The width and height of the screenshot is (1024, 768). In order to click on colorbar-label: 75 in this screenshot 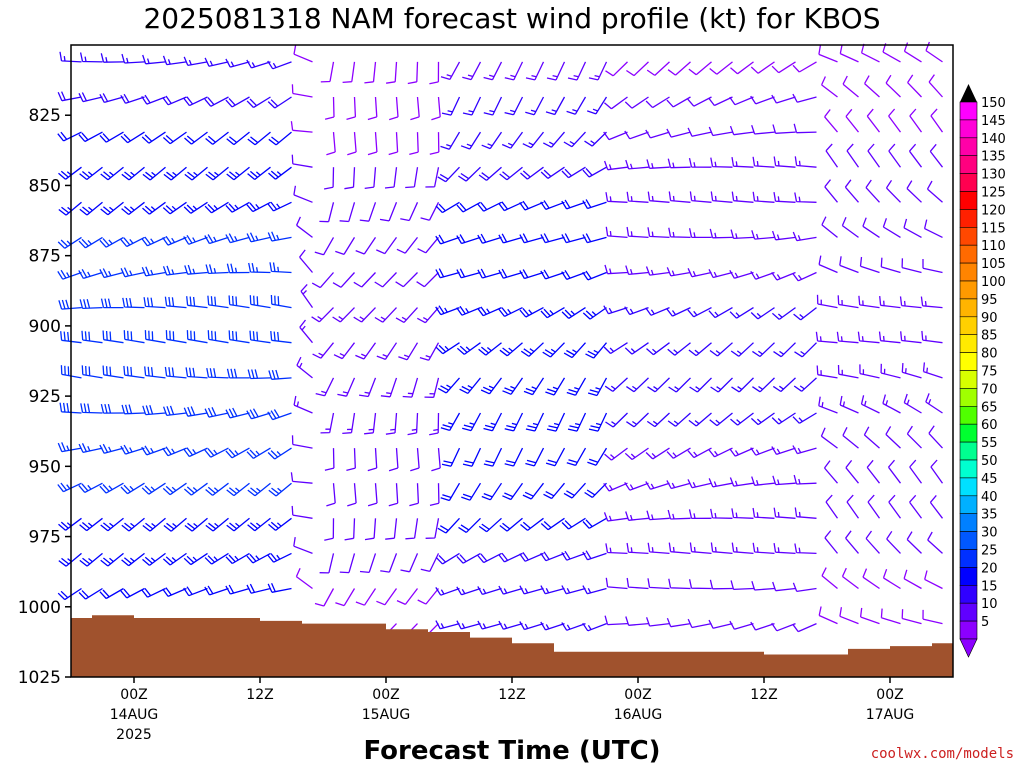, I will do `click(989, 372)`.